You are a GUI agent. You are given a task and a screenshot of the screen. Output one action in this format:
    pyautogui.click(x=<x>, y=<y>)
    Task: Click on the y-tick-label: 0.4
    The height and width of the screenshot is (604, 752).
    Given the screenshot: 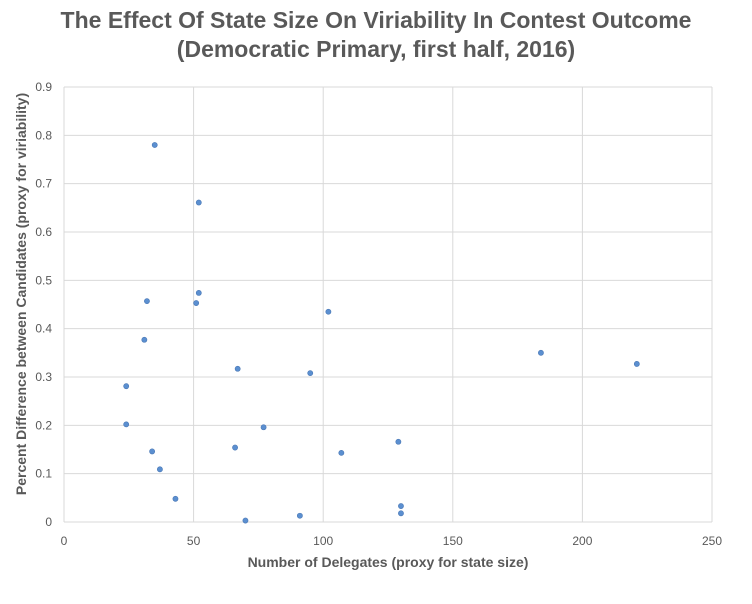 What is the action you would take?
    pyautogui.click(x=43, y=329)
    